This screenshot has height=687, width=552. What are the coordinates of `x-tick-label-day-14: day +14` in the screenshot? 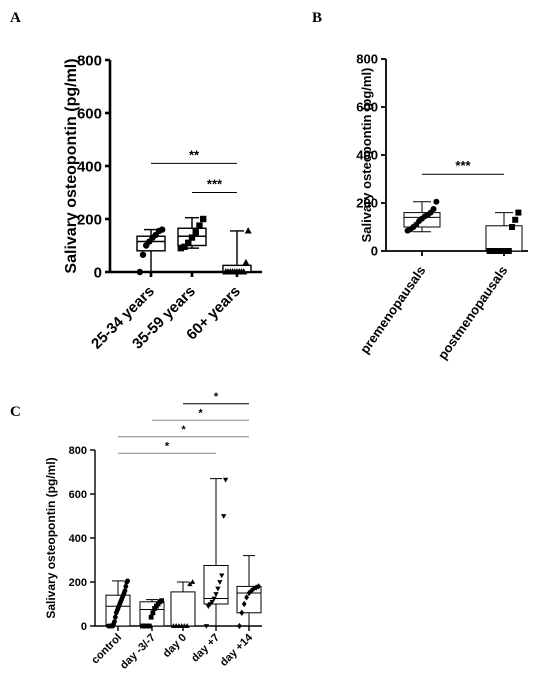 It's located at (237, 650).